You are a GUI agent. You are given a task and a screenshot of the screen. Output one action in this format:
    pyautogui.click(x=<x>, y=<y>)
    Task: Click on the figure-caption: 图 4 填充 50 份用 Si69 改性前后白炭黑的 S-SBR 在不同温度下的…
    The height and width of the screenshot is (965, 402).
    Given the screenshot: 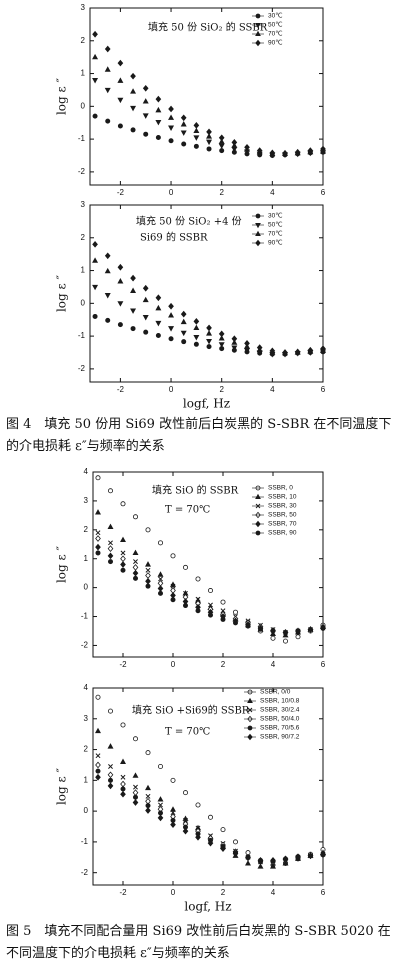 What is the action you would take?
    pyautogui.click(x=199, y=435)
    